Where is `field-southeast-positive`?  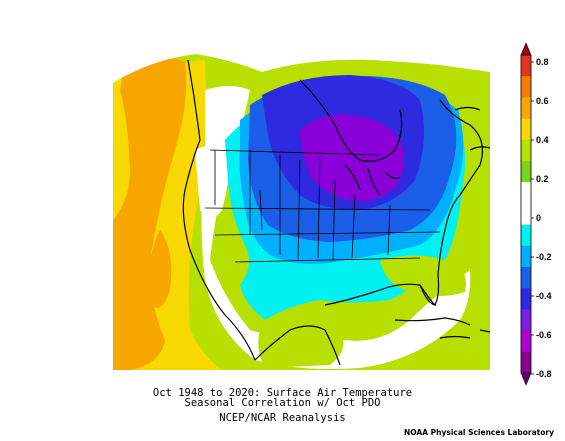
field-southeast-positive is located at coordinates (423, 275).